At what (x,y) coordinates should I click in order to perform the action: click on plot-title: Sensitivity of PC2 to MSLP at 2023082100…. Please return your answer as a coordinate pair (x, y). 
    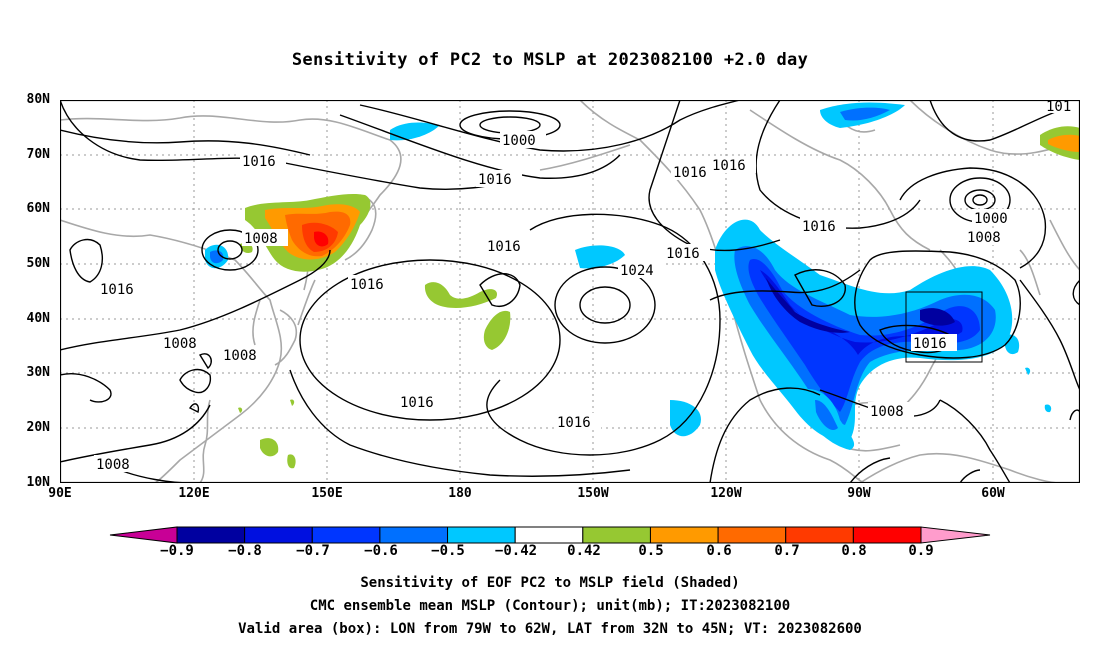
    Looking at the image, I should click on (550, 60).